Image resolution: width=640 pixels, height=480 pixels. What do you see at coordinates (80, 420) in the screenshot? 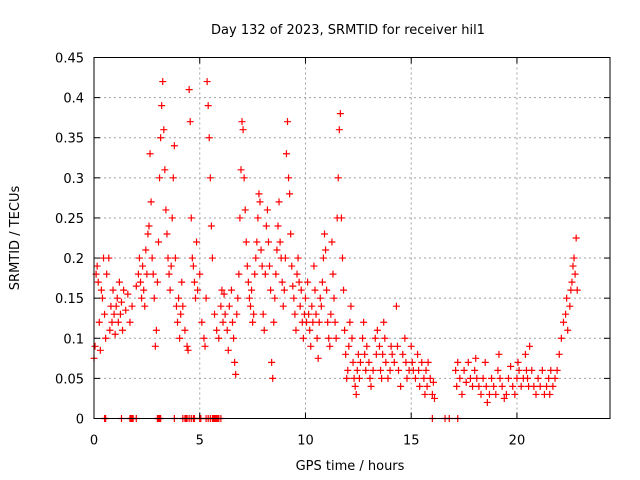
I see `y-tick-label: 0` at bounding box center [80, 420].